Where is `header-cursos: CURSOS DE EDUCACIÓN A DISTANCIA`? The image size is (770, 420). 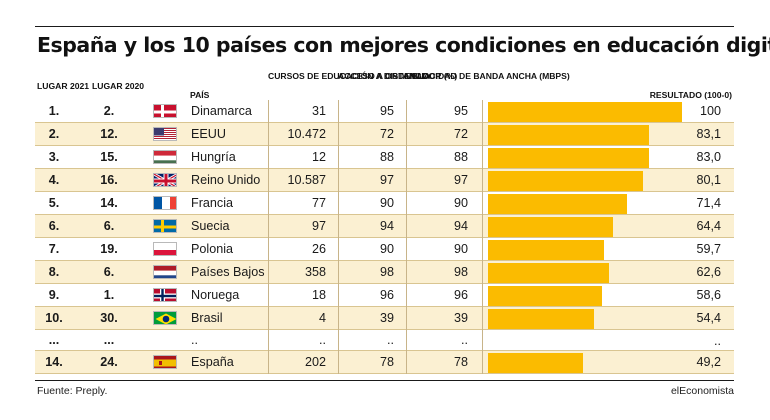 header-cursos: CURSOS DE EDUCACIÓN A DISTANCIA is located at coordinates (349, 76).